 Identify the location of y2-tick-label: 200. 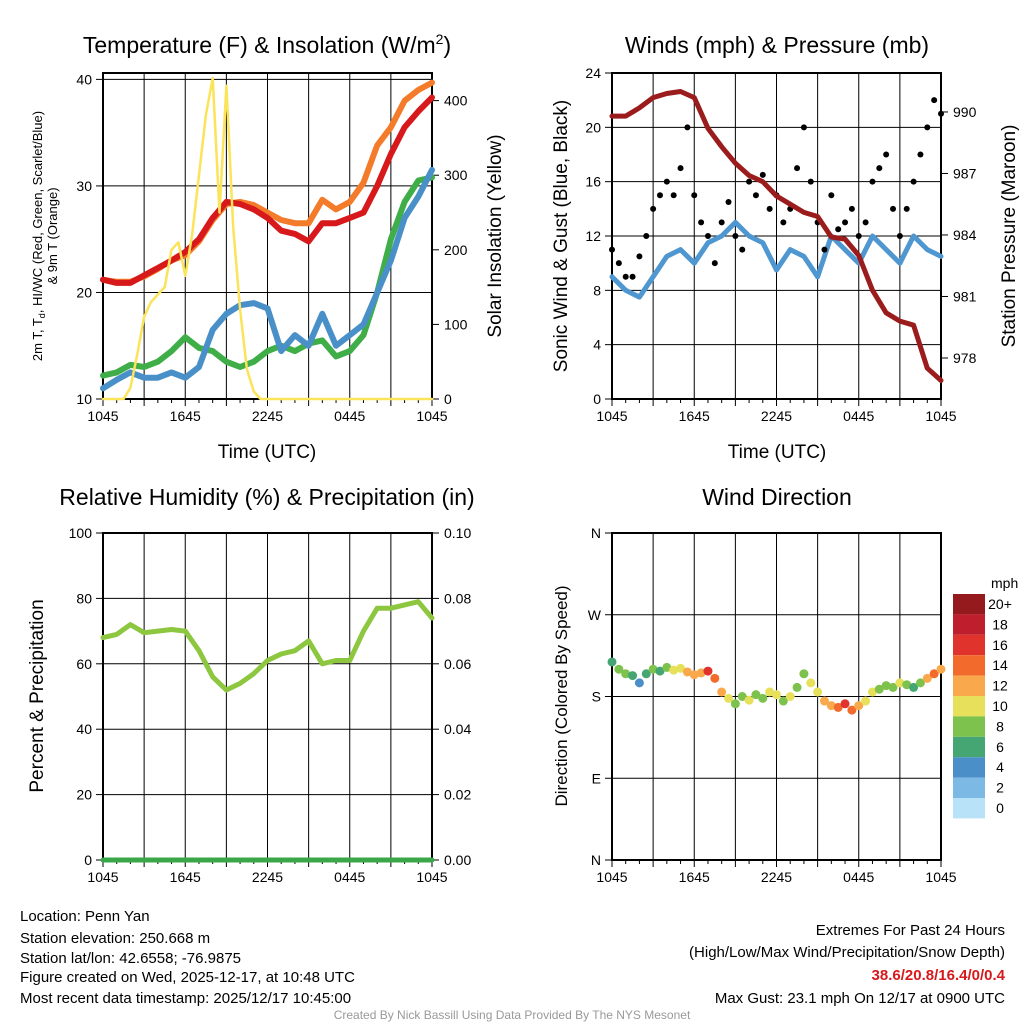
(456, 250).